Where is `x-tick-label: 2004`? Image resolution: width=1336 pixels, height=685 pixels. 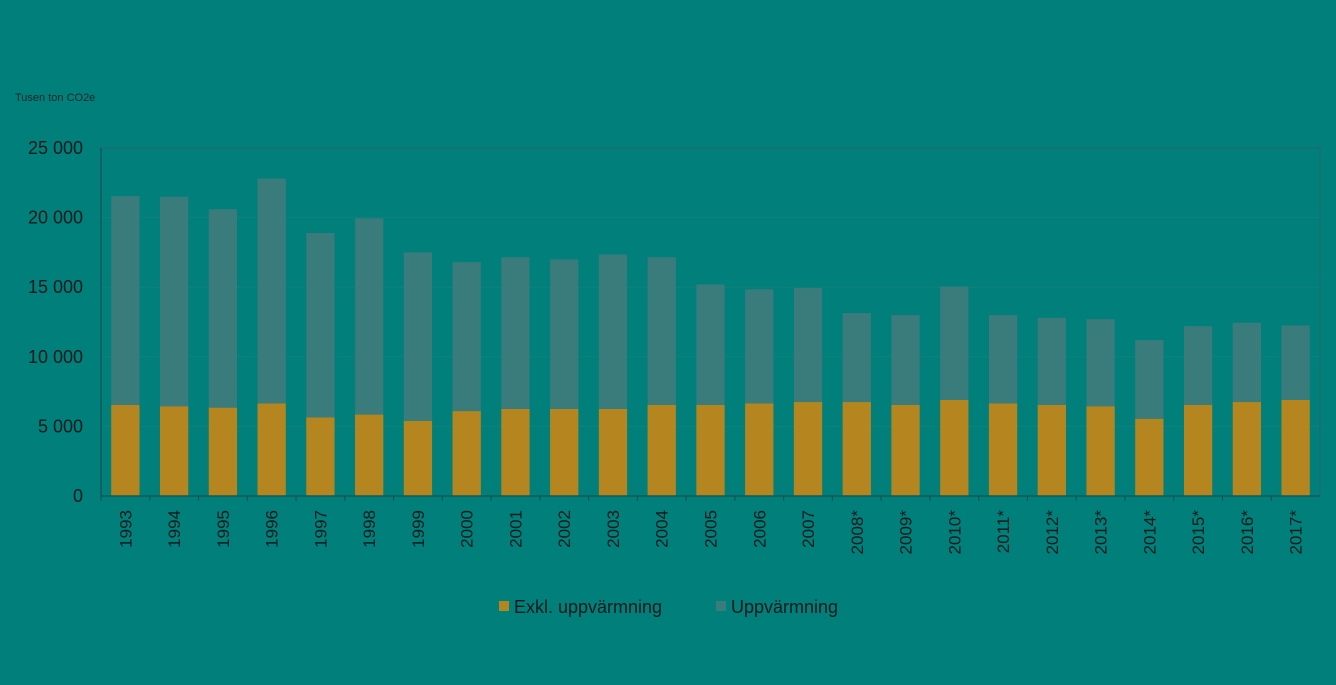
x-tick-label: 2004 is located at coordinates (662, 529).